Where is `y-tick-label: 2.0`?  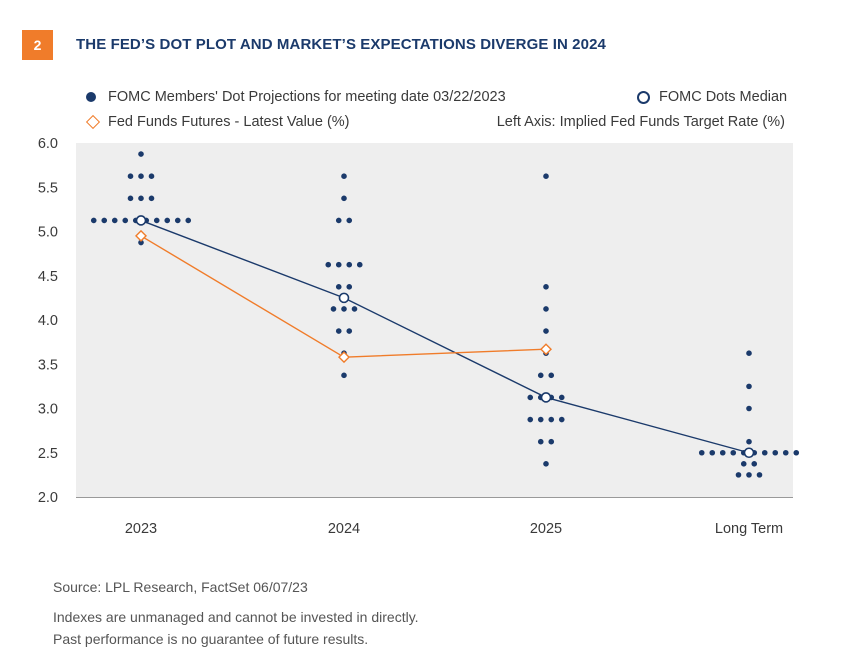
y-tick-label: 2.0 is located at coordinates (48, 498).